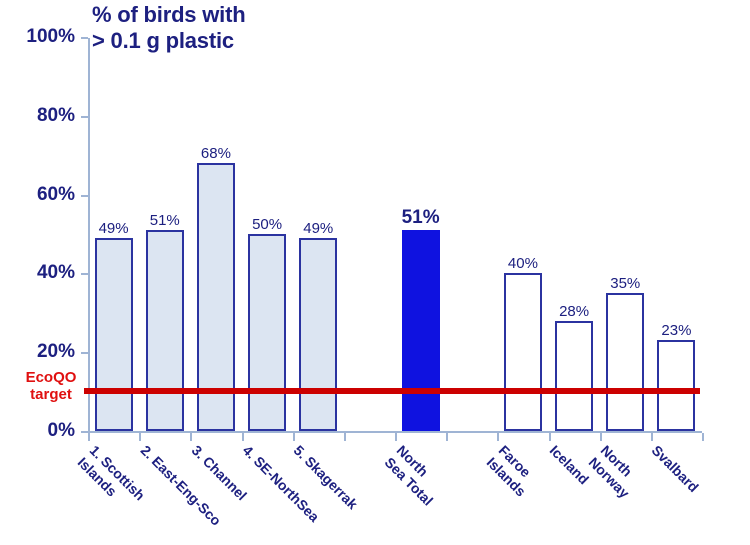 The image size is (750, 545). I want to click on y-tick-label: 40%, so click(55, 273).